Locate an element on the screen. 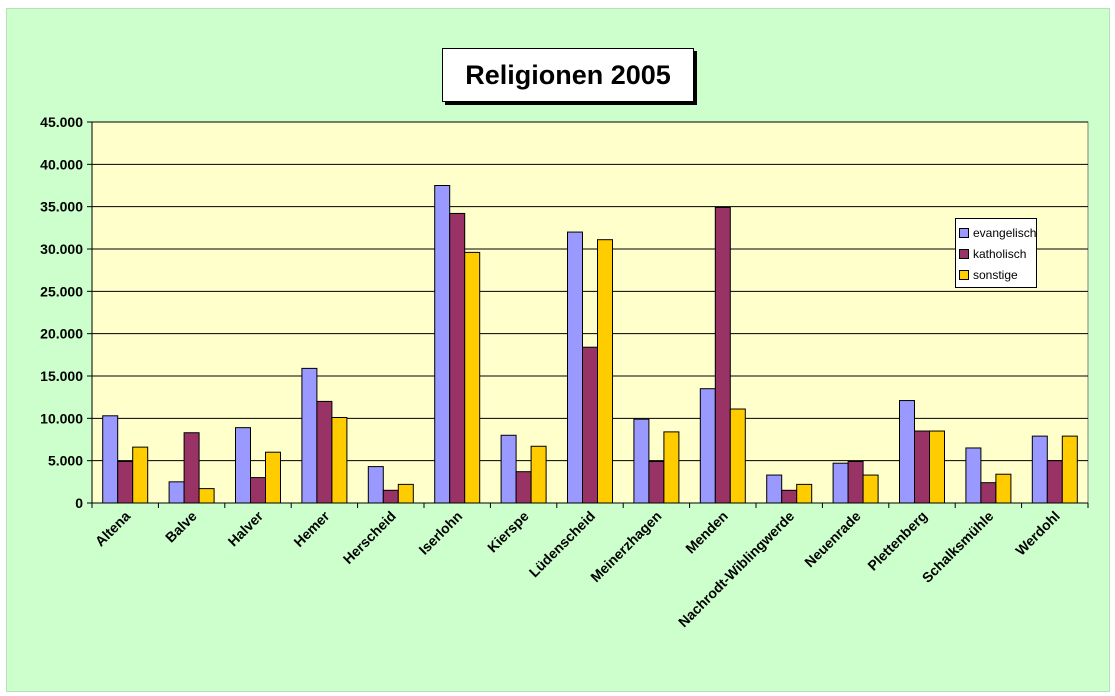  legend-label-katholisch: katholisch is located at coordinates (1000, 253).